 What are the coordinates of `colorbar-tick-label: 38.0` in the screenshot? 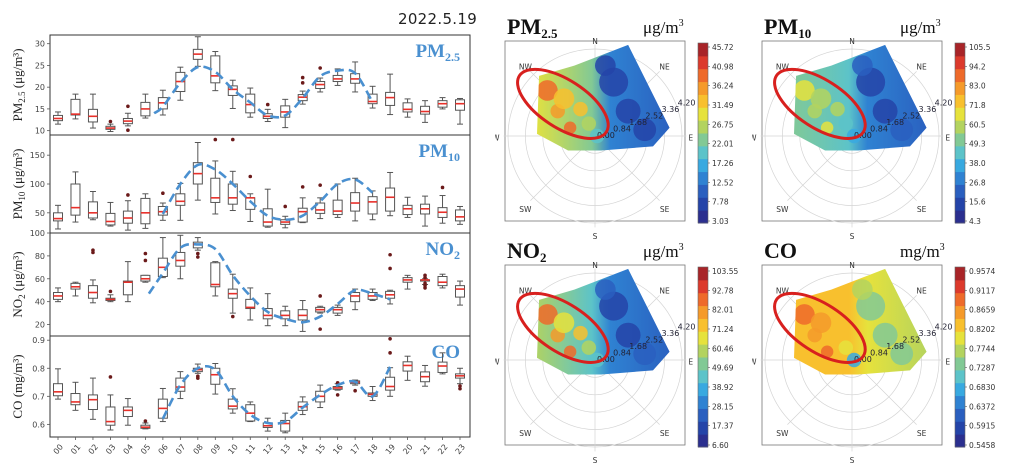 It's located at (977, 163).